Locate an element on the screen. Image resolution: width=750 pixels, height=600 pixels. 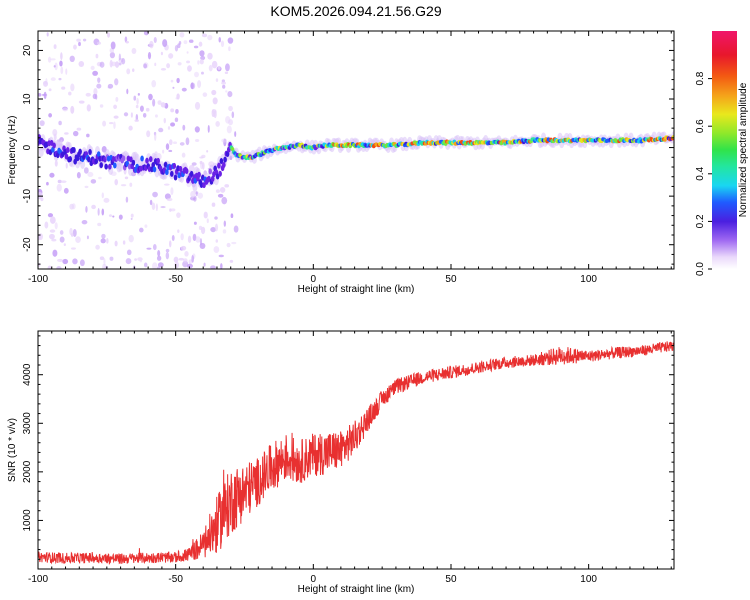
y-tick-label: 20 is located at coordinates (27, 50).